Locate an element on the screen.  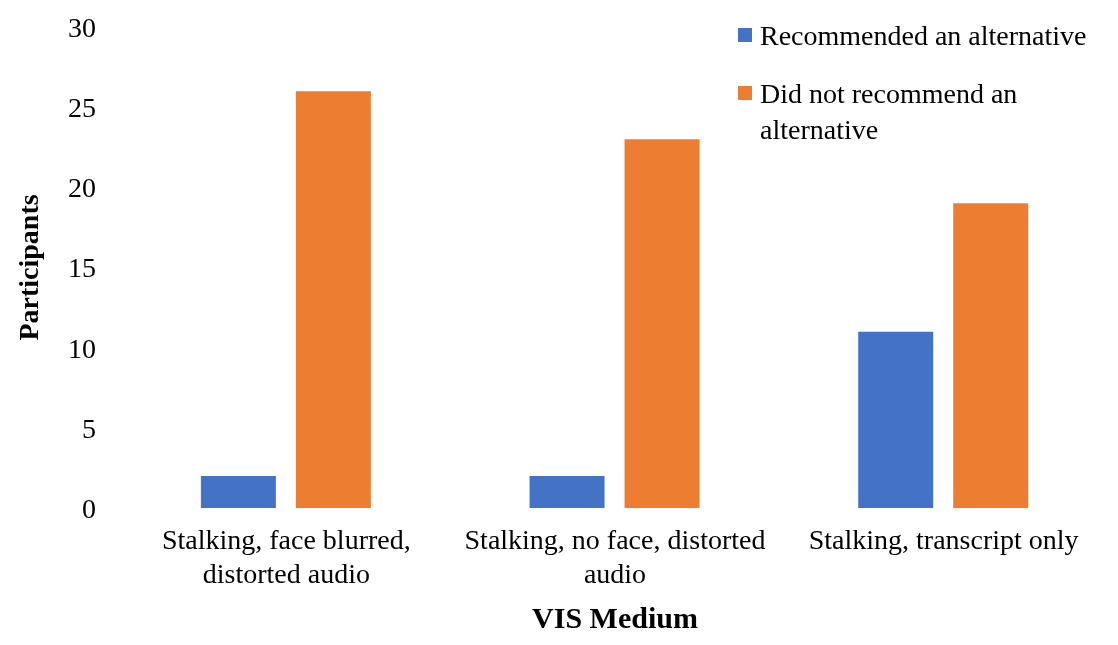
x-tick-label: Stalking, face blurred, distorted audio is located at coordinates (286, 556).